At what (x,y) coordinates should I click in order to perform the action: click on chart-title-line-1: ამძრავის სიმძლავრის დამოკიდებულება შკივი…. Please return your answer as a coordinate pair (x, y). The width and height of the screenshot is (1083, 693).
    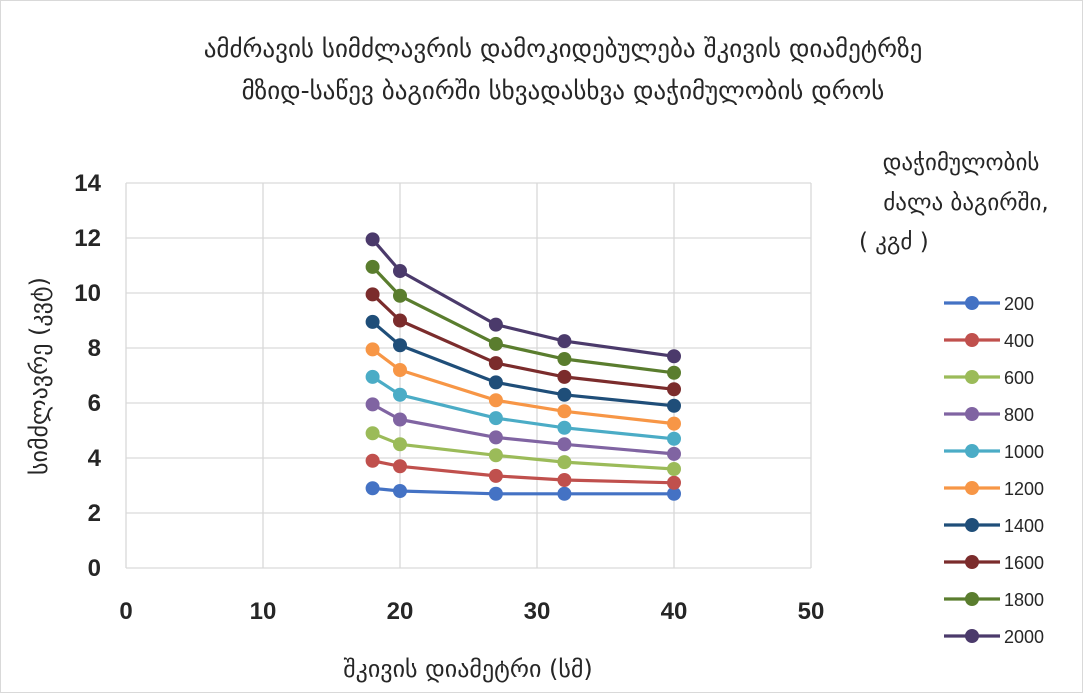
    Looking at the image, I should click on (563, 48).